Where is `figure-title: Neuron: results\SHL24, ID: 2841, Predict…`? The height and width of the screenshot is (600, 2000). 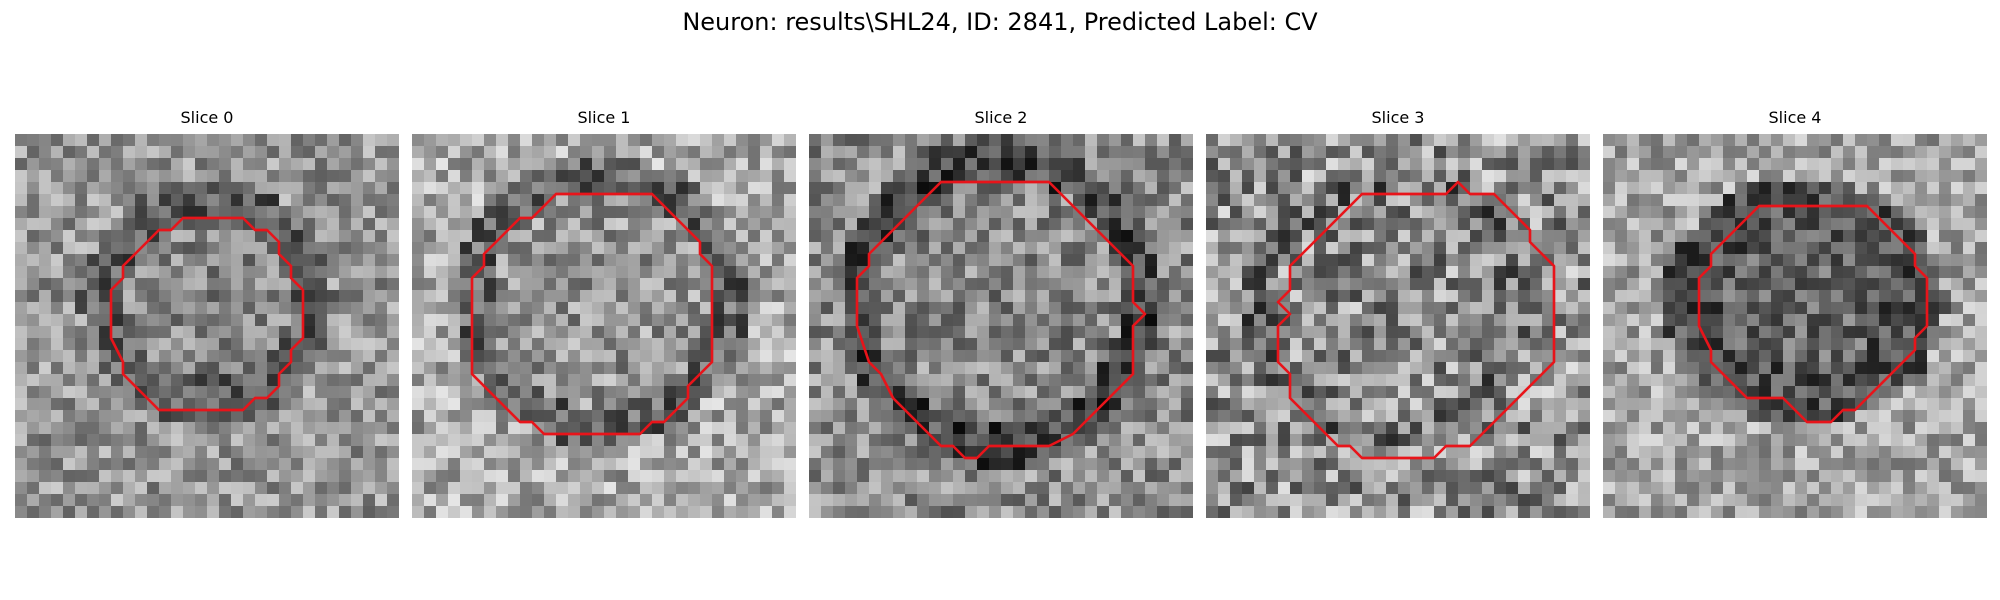
figure-title: Neuron: results\SHL24, ID: 2841, Predict… is located at coordinates (1000, 22).